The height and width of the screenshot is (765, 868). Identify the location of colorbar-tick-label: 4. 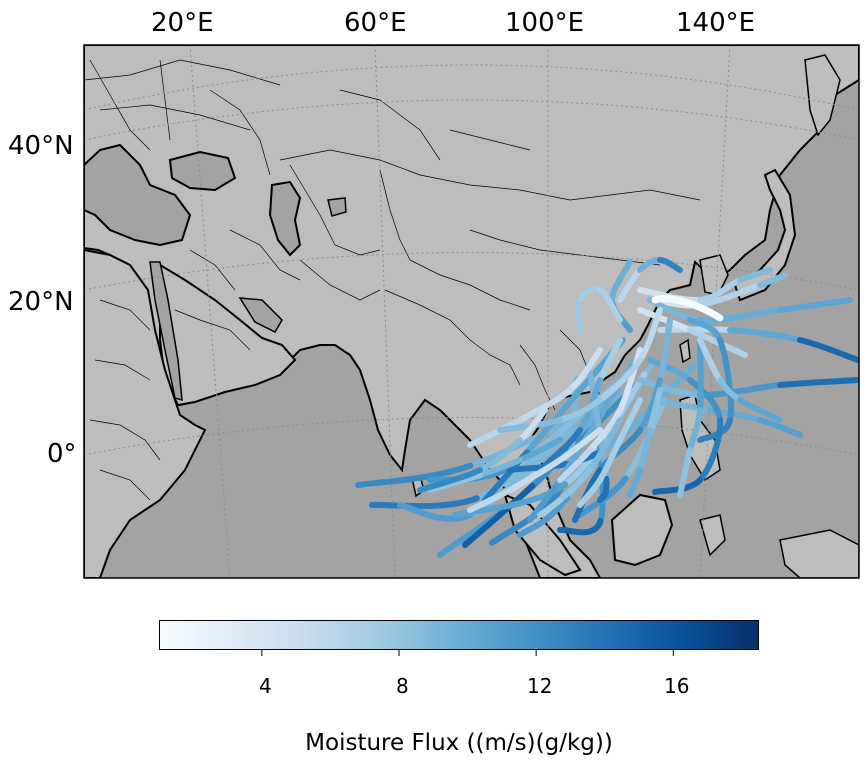
(265, 686).